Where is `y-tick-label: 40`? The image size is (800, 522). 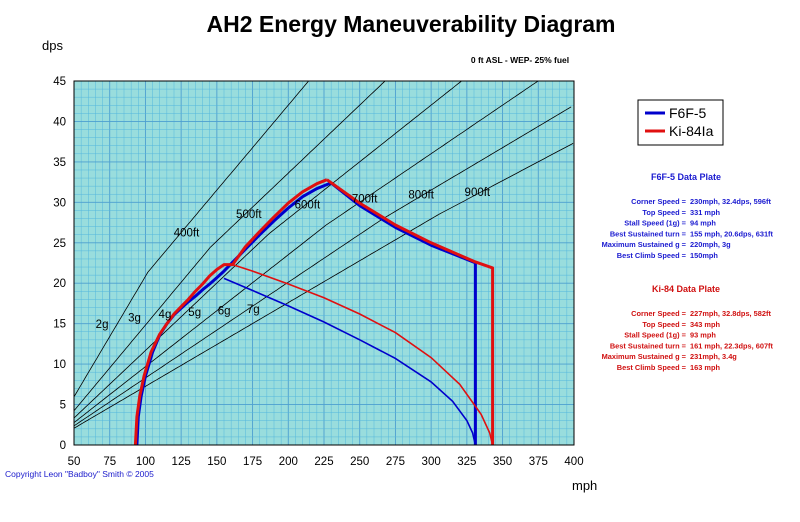 y-tick-label: 40 is located at coordinates (59, 122).